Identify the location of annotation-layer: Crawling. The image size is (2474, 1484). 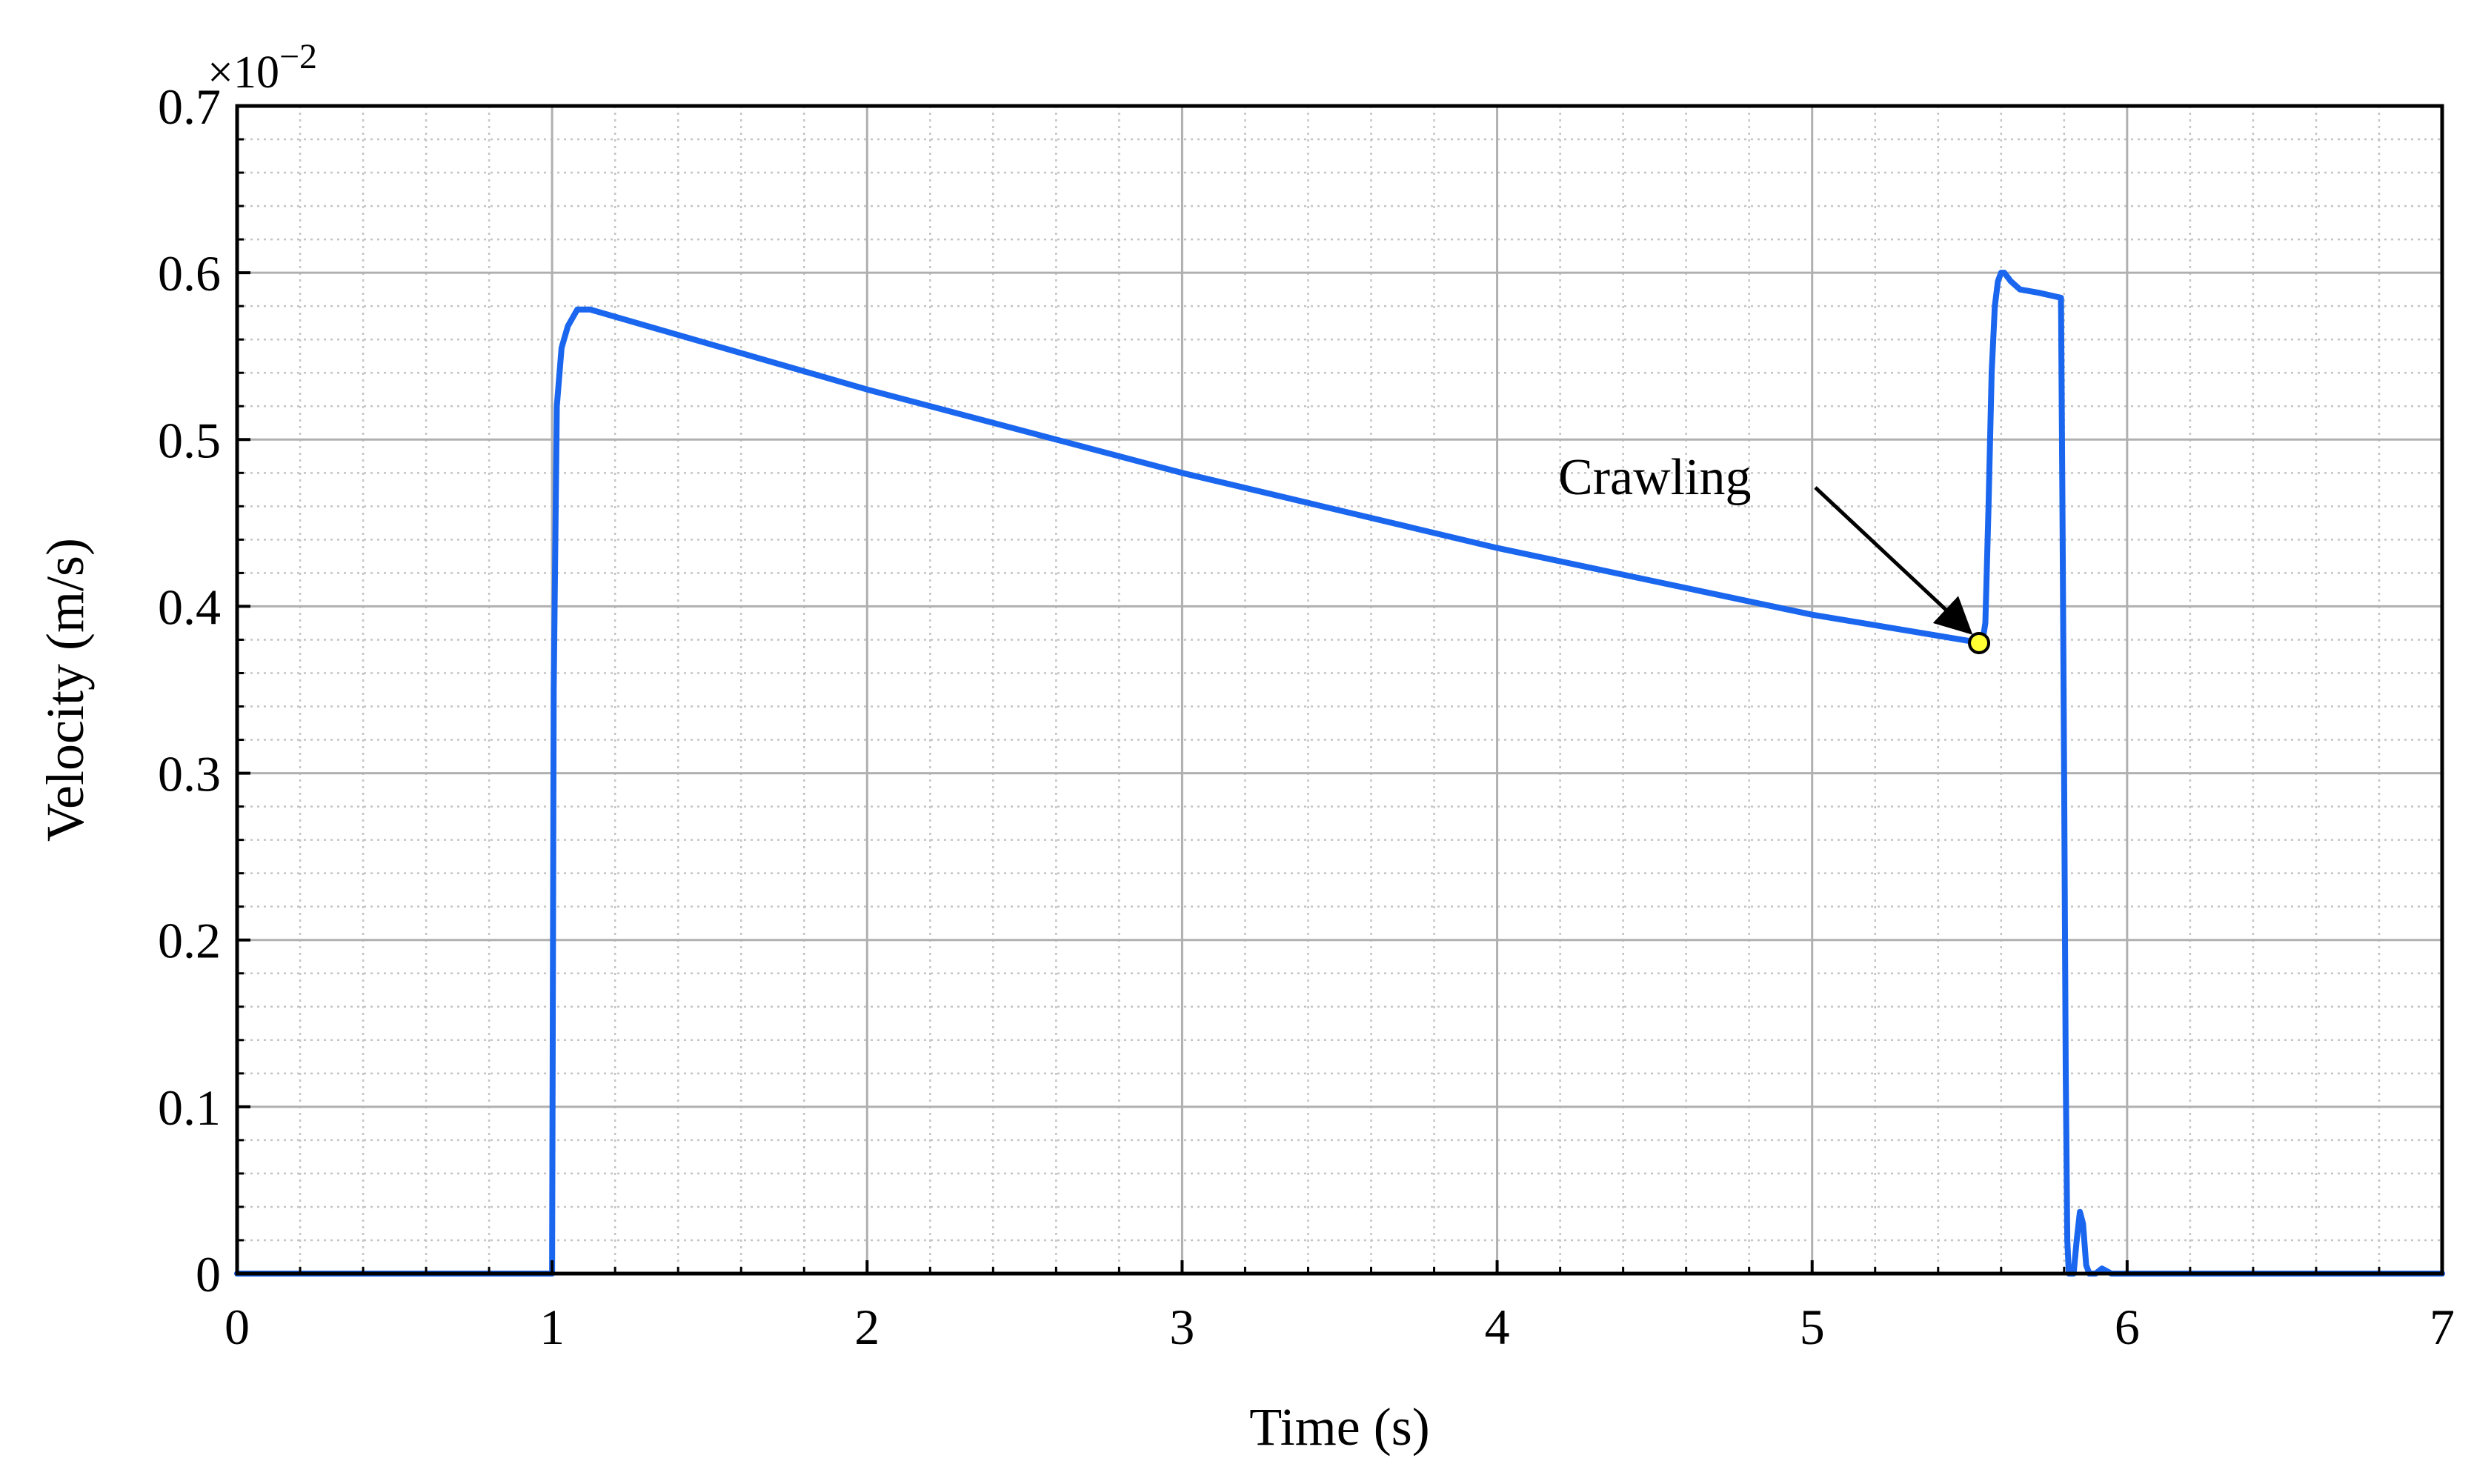
(1774, 551).